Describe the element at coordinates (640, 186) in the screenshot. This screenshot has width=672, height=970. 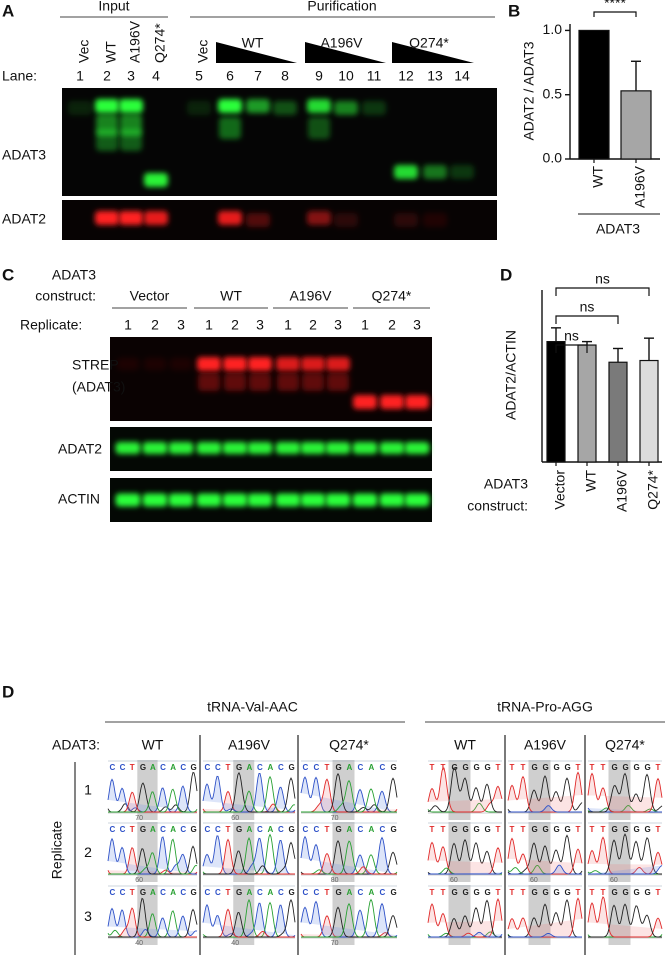
I see `x-tick-label: A196V` at that location.